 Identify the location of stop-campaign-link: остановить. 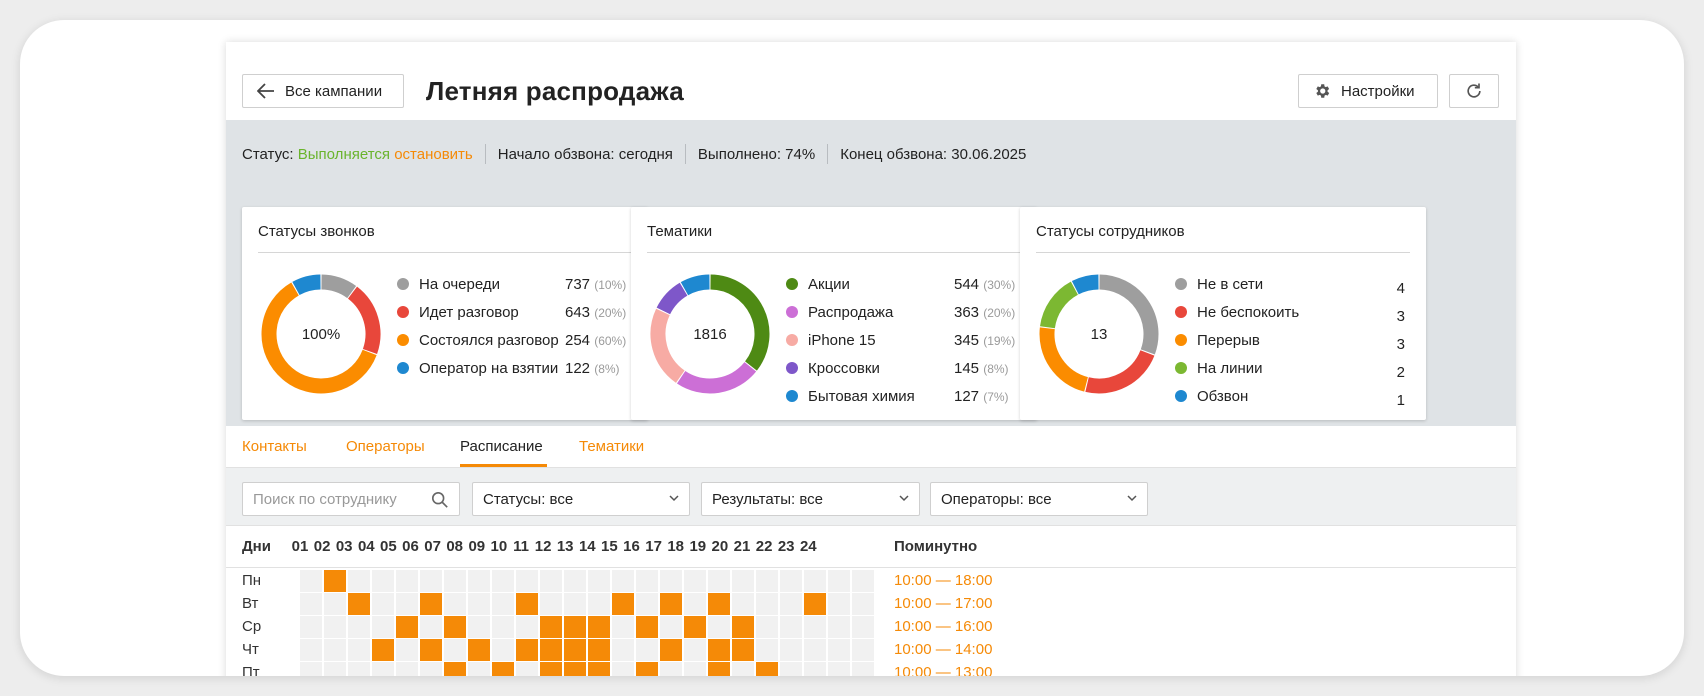
(433, 154).